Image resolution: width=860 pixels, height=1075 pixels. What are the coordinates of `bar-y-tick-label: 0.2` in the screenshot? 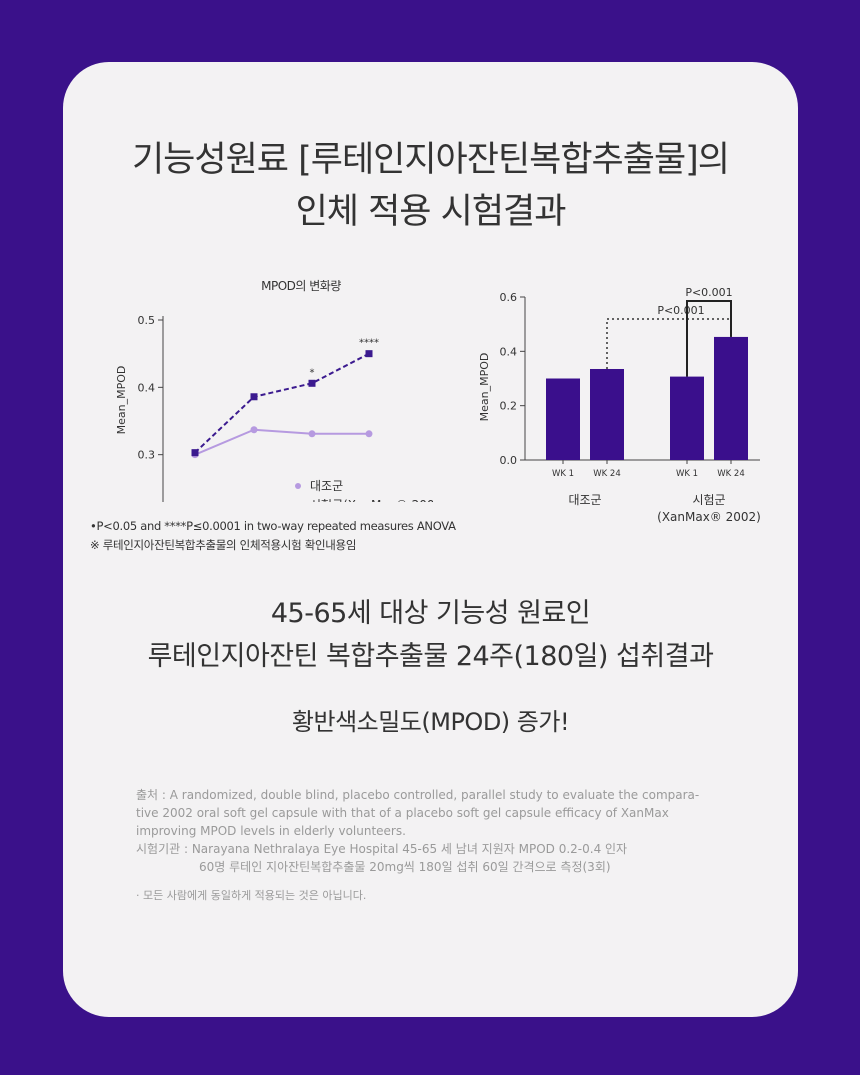 It's located at (509, 406).